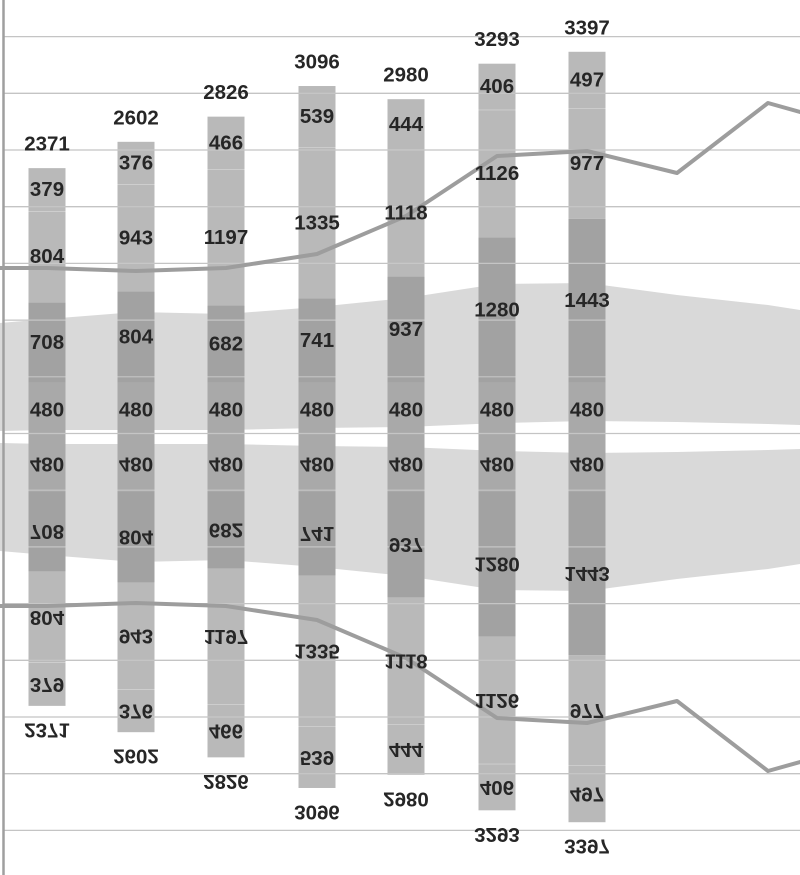 This screenshot has height=875, width=800. I want to click on segment-value-label: 444, so click(406, 124).